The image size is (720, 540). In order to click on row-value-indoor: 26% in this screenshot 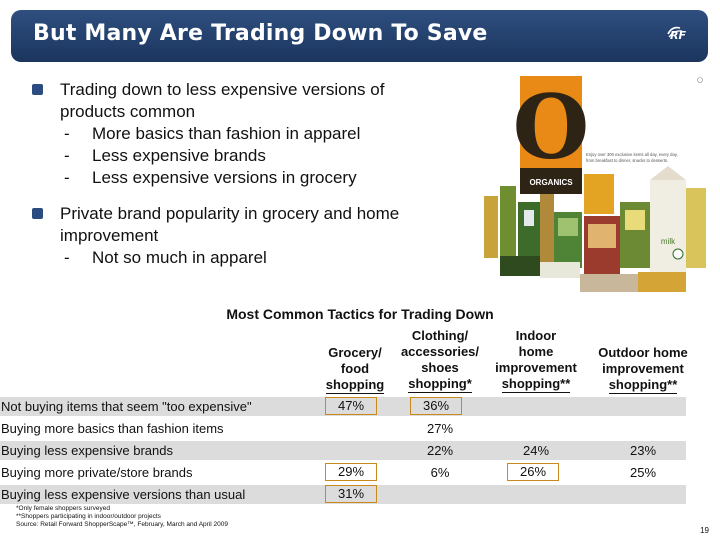, I will do `click(533, 472)`.